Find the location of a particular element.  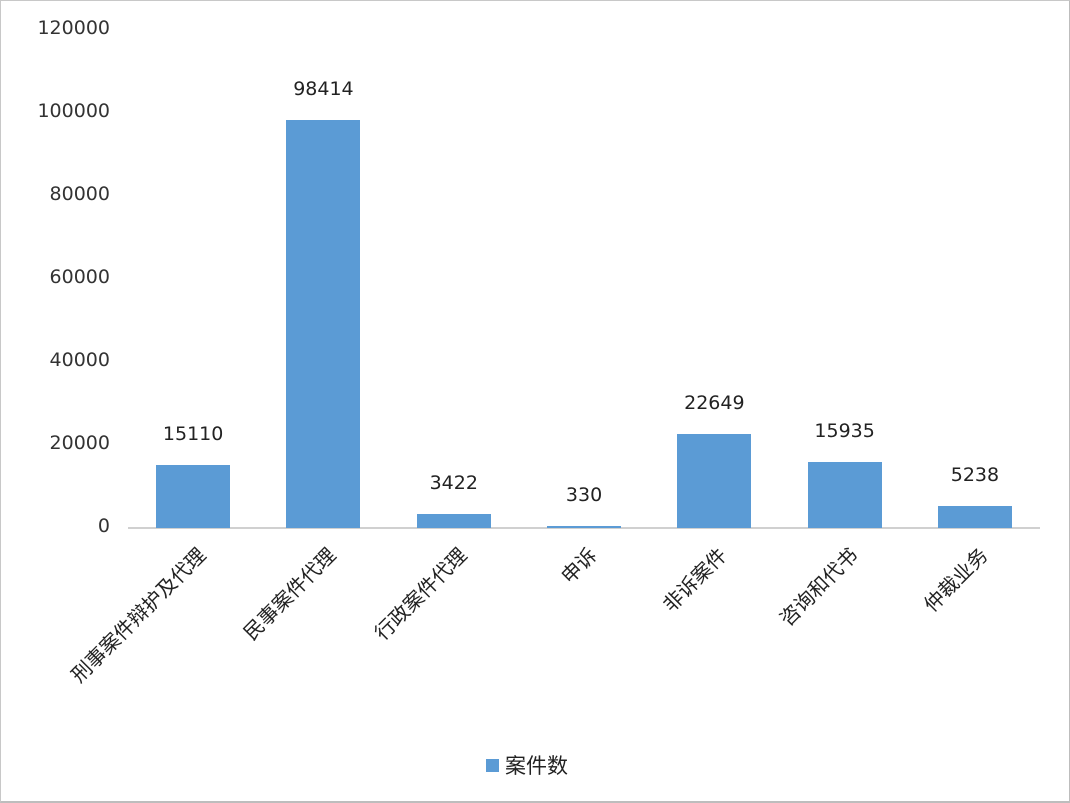

data-label: 15110 is located at coordinates (193, 434).